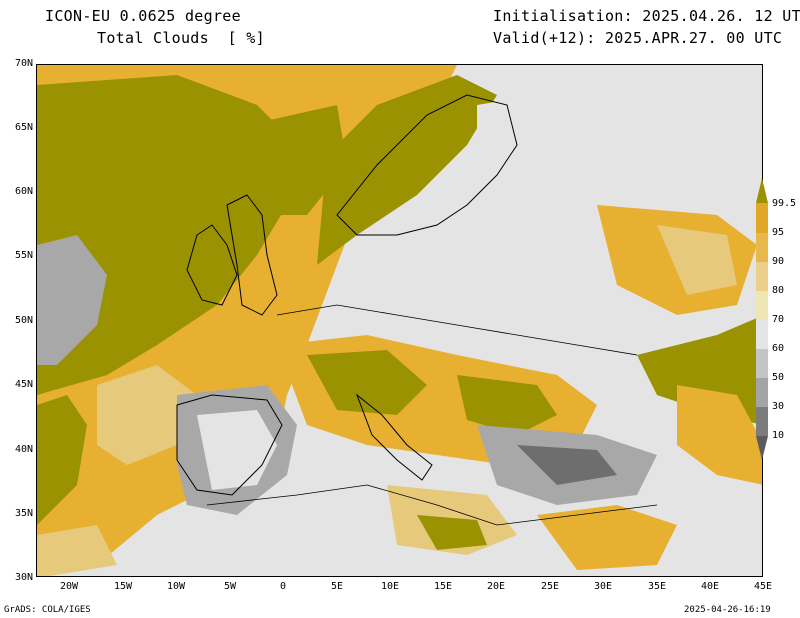 The width and height of the screenshot is (800, 618). Describe the element at coordinates (283, 586) in the screenshot. I see `lon-tick: 0` at that location.